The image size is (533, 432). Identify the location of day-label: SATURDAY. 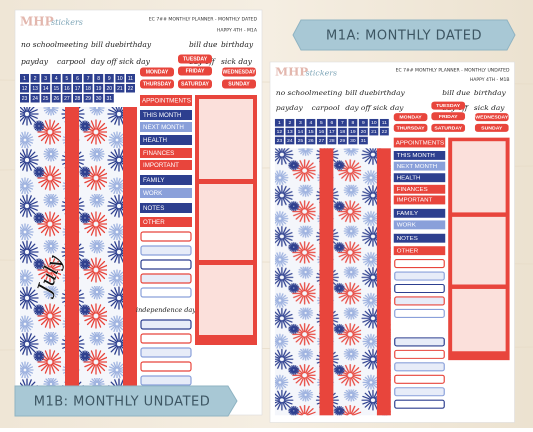
(195, 85).